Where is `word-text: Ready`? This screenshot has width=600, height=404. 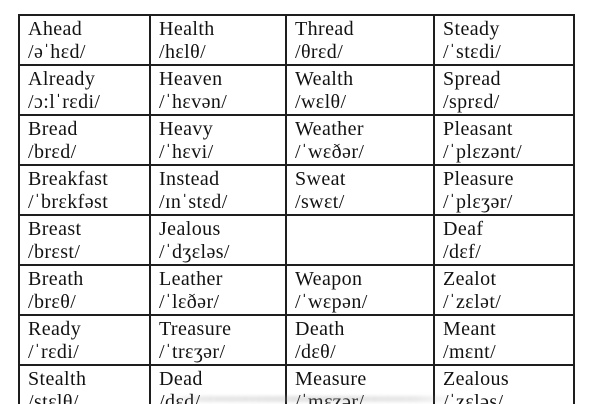 word-text: Ready is located at coordinates (55, 329).